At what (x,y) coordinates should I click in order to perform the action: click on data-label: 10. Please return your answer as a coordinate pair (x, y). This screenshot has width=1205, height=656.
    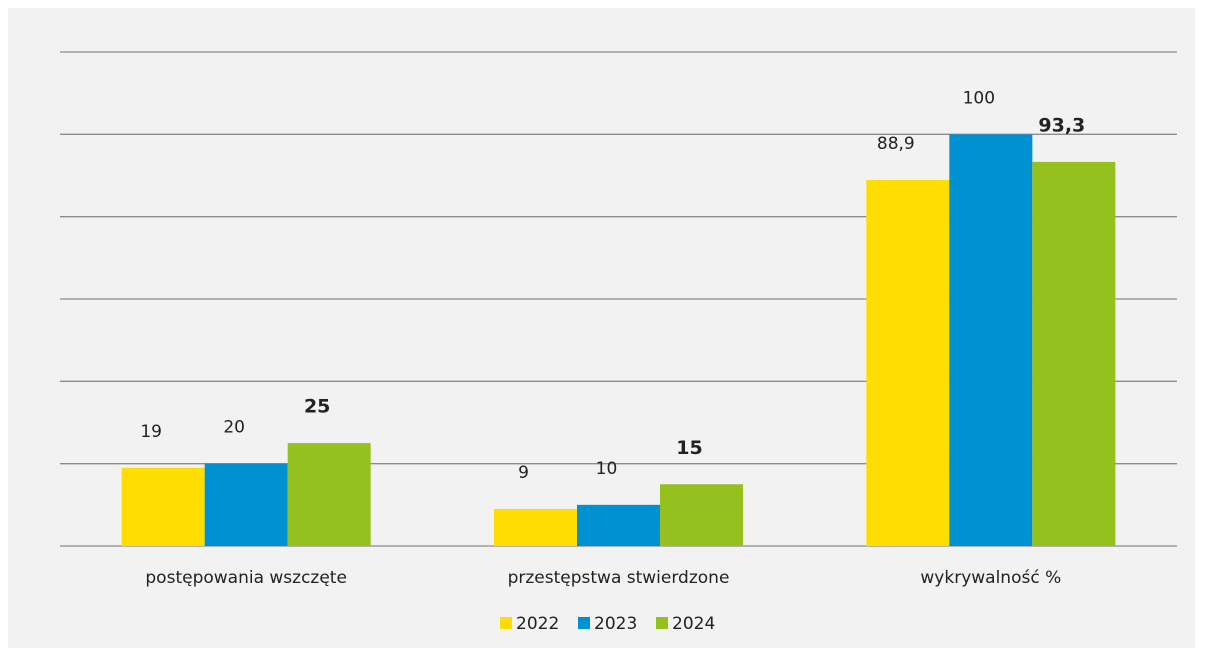
    Looking at the image, I should click on (607, 469).